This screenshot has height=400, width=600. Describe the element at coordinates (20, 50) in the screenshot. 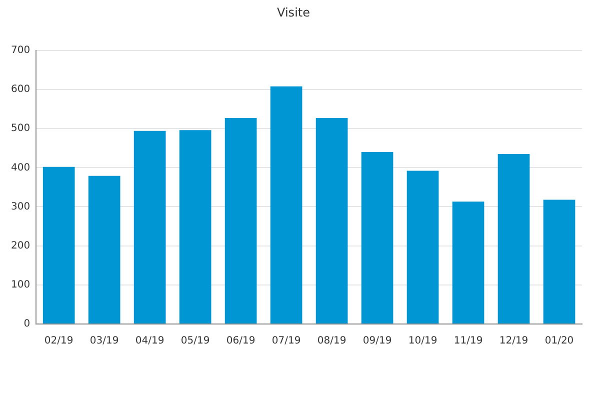

I see `y-tick-label: 700` at that location.